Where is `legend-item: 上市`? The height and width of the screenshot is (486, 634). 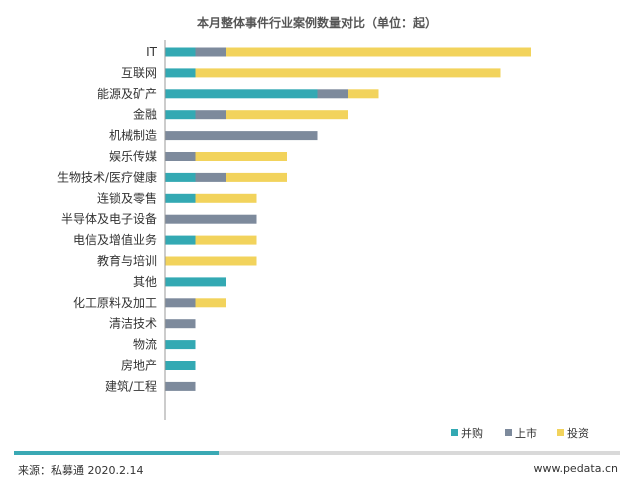 legend-item: 上市 is located at coordinates (521, 433).